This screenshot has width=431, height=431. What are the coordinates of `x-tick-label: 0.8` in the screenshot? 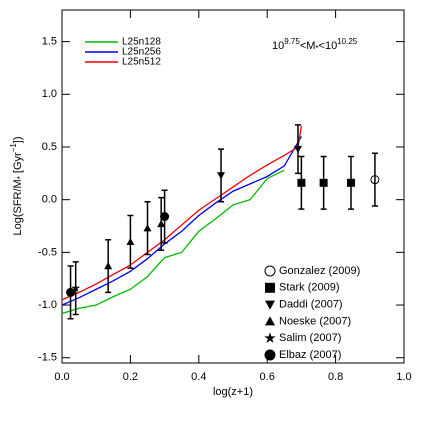 It's located at (335, 377).